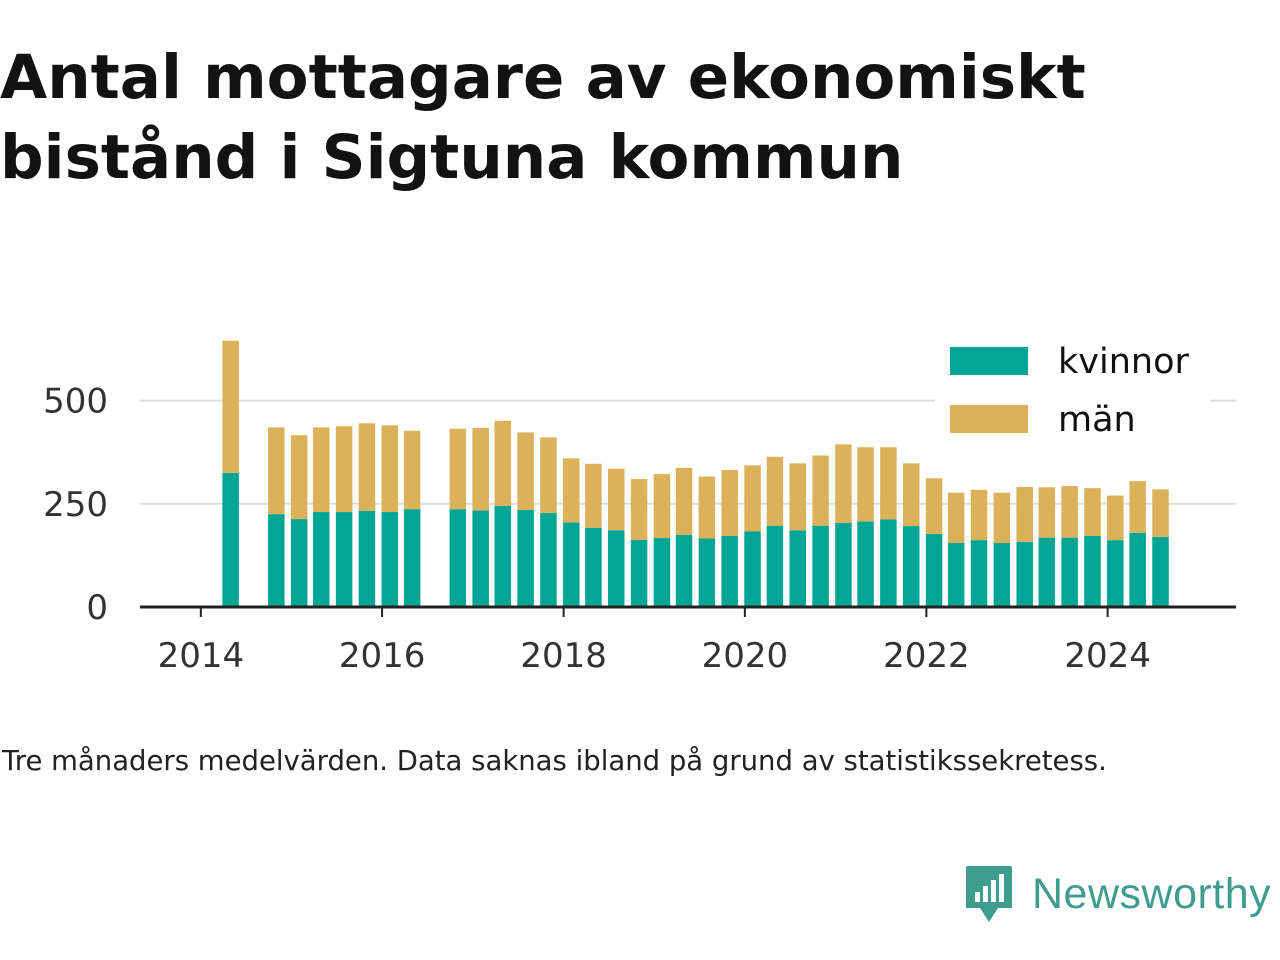 The width and height of the screenshot is (1280, 960). Describe the element at coordinates (97, 608) in the screenshot. I see `y-tick-label: 0` at that location.